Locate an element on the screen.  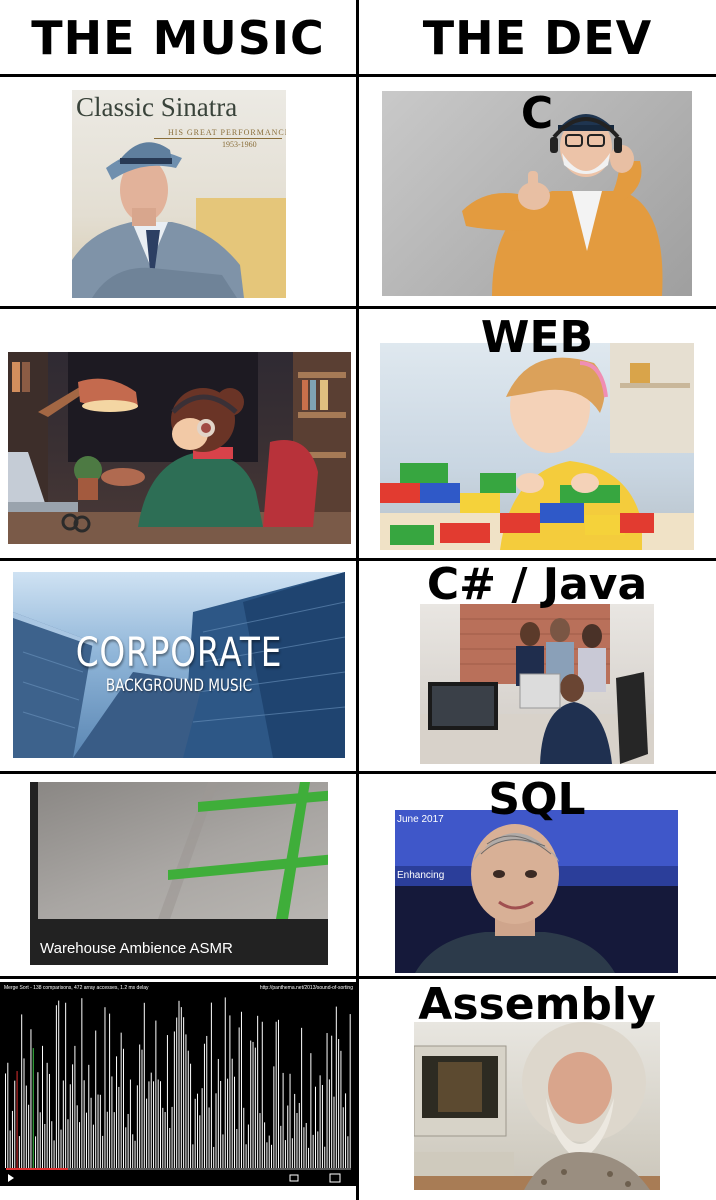
corporate-music-thumbnail: CORPORATE BACKGROUND MUSIC is located at coordinates (179, 665).